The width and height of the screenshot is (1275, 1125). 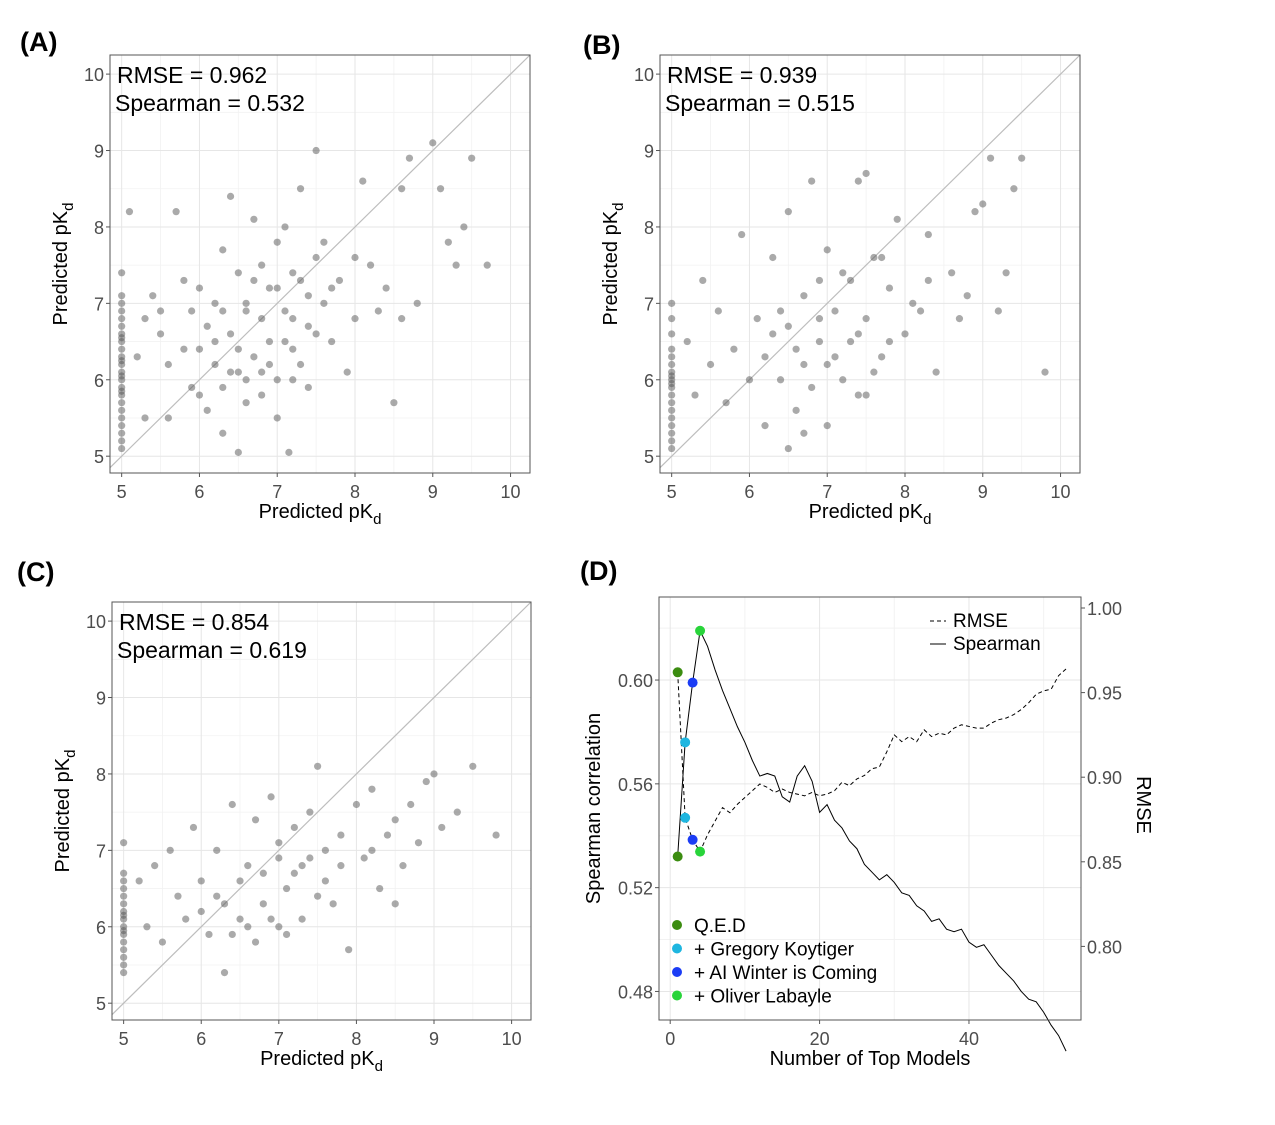 What do you see at coordinates (635, 992) in the screenshot?
I see `y-tick-label: 0.48` at bounding box center [635, 992].